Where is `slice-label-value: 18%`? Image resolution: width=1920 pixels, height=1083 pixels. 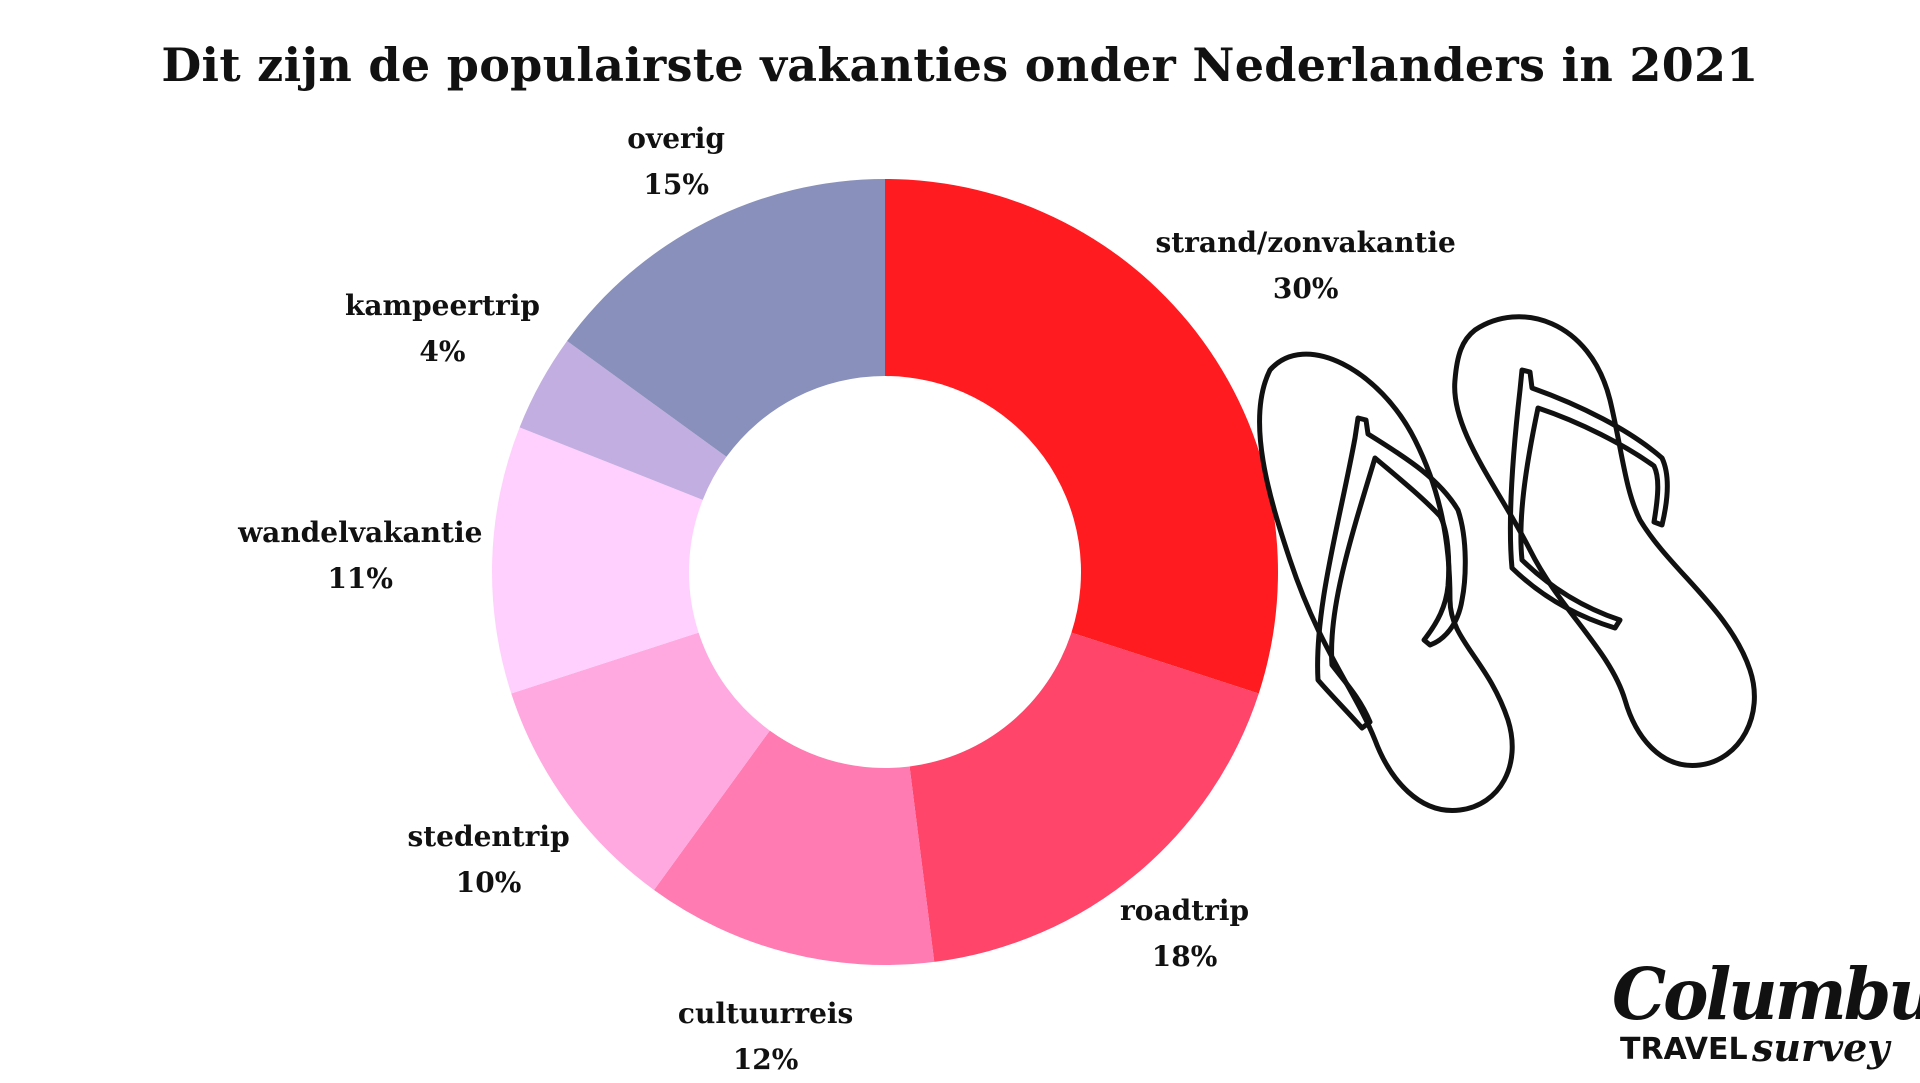 slice-label-value: 18% is located at coordinates (1184, 957).